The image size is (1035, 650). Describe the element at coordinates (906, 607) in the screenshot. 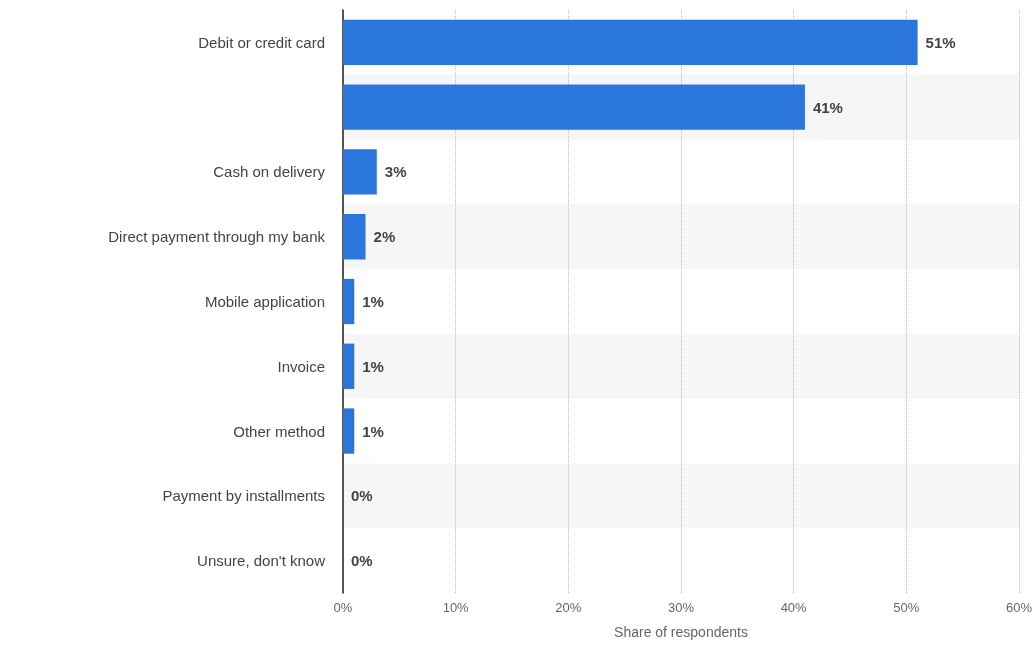

I see `x-tick-label: 50%` at that location.